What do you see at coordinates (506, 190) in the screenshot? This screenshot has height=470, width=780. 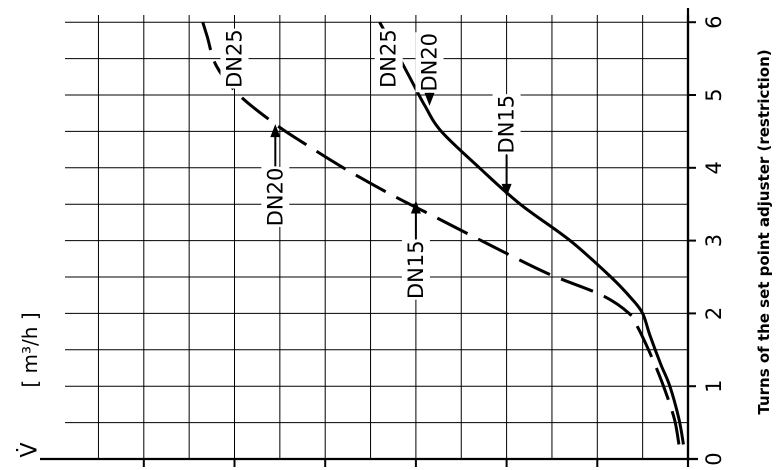 I see `annotation-dn15-2-arrow-head` at bounding box center [506, 190].